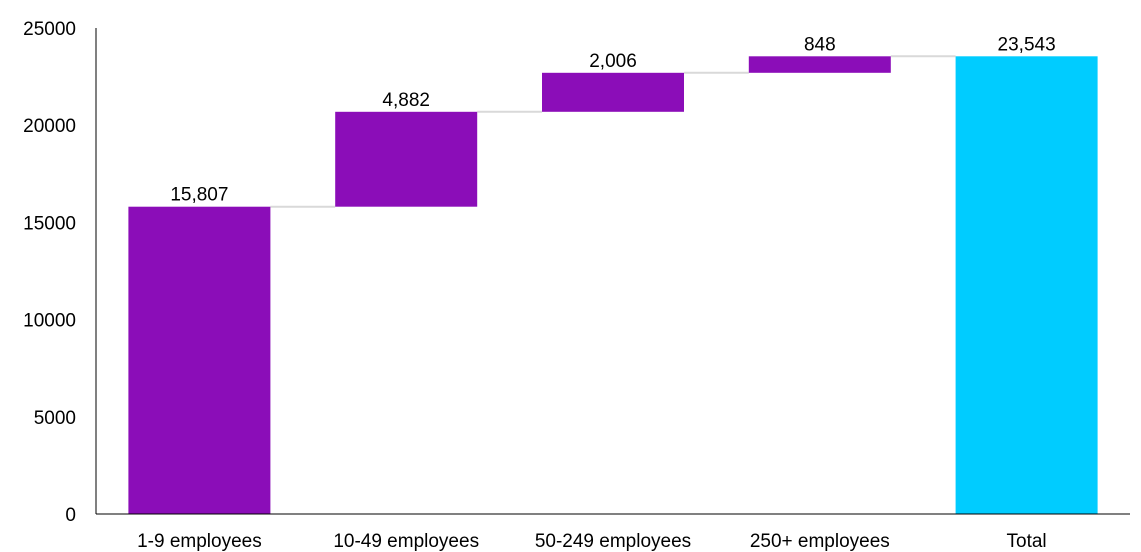 The image size is (1141, 552). Describe the element at coordinates (1027, 541) in the screenshot. I see `x-tick-label-5: Total` at that location.